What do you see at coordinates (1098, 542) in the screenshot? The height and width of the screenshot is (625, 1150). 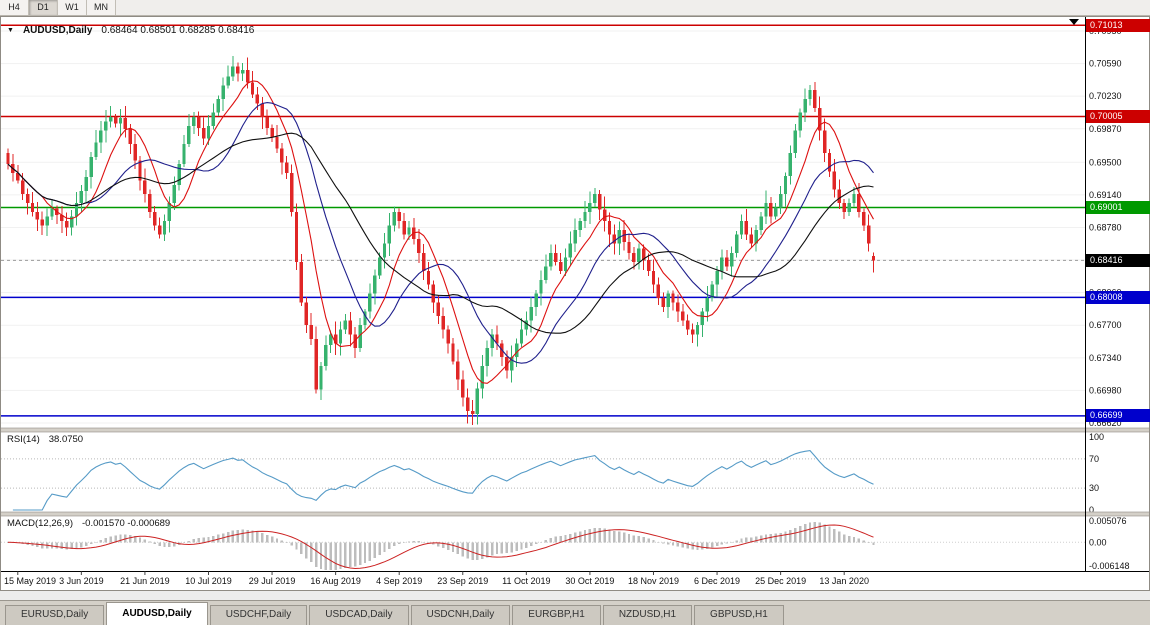 I see `macd-tick-label: 0.00` at bounding box center [1098, 542].